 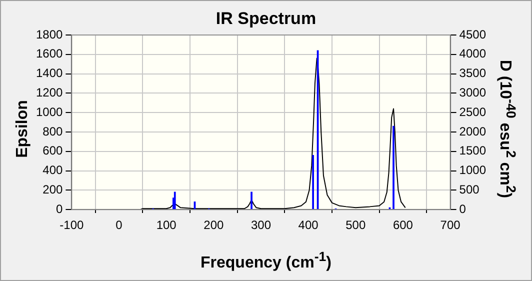 I want to click on x-tick-label: 500, so click(x=356, y=225).